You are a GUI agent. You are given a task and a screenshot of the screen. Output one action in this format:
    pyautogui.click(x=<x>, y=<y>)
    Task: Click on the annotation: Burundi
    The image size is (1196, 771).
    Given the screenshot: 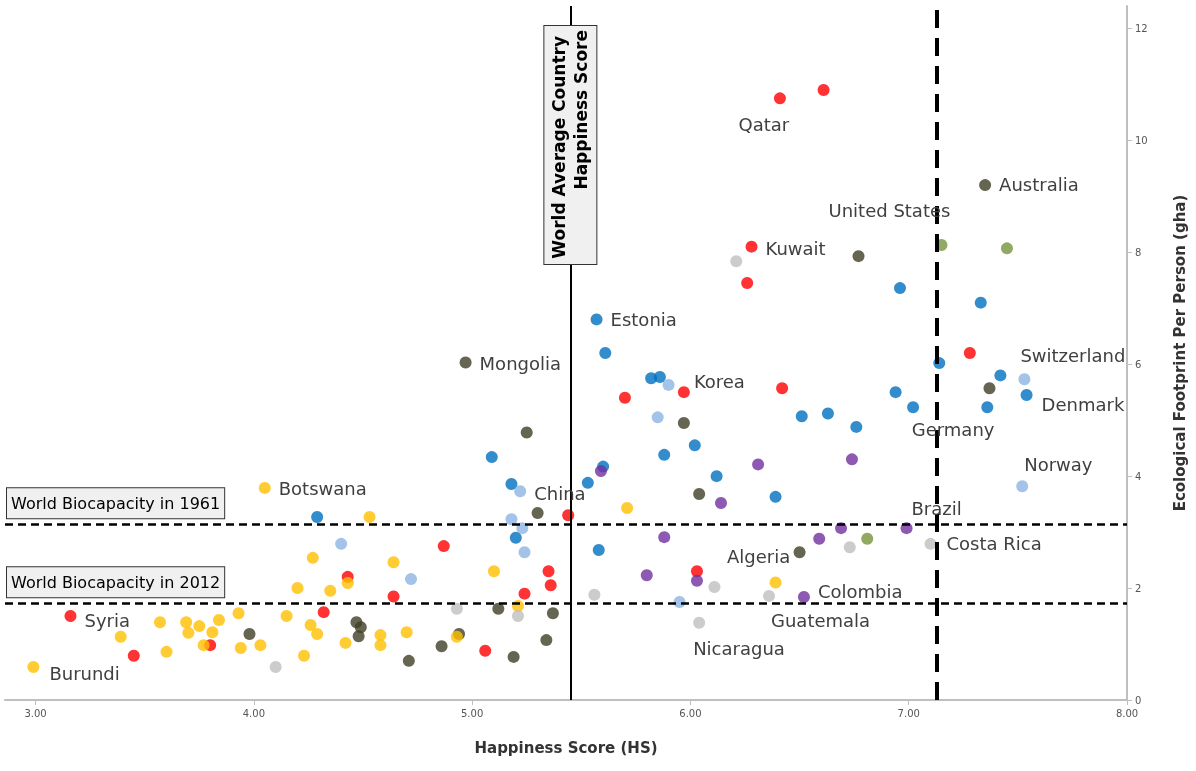 What is the action you would take?
    pyautogui.click(x=84, y=674)
    